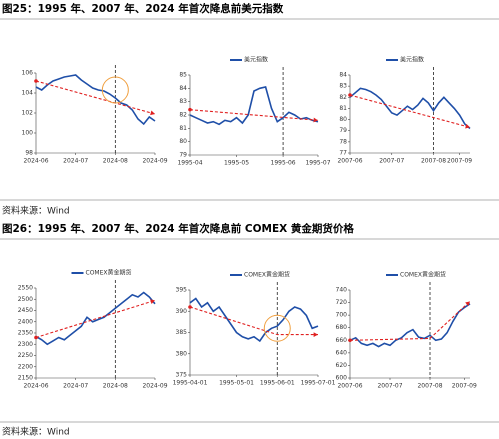  I want to click on y-tick-label: 100, so click(28, 133).